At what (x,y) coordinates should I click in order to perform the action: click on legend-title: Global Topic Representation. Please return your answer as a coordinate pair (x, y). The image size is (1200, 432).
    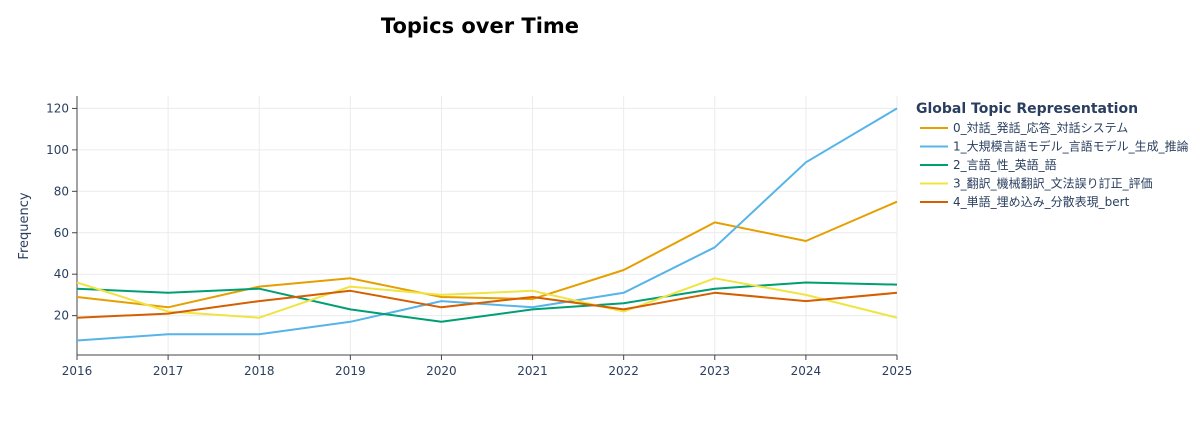
    Looking at the image, I should click on (1027, 109).